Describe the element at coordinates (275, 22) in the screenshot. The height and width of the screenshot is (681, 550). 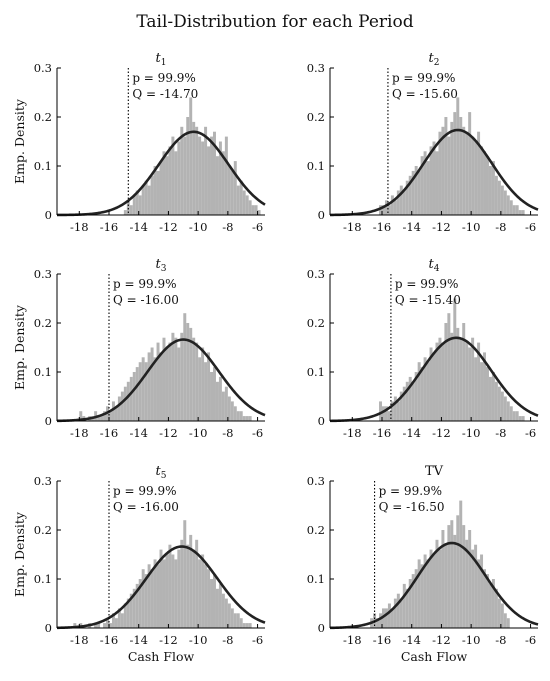
I see `figure-title: Tail-Distribution for each Period` at that location.